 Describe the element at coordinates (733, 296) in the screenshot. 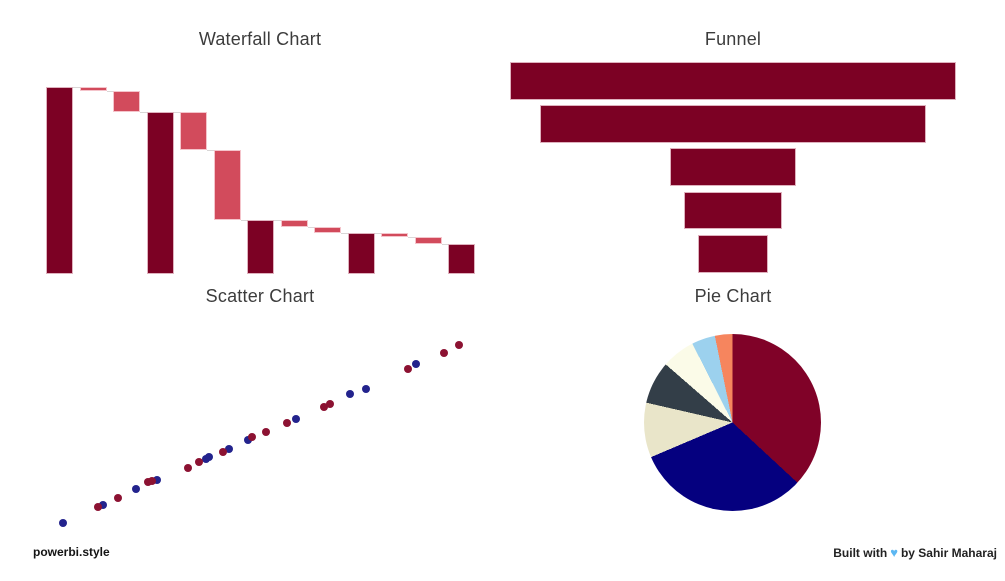

I see `pie-chart-title: Pie Chart` at that location.